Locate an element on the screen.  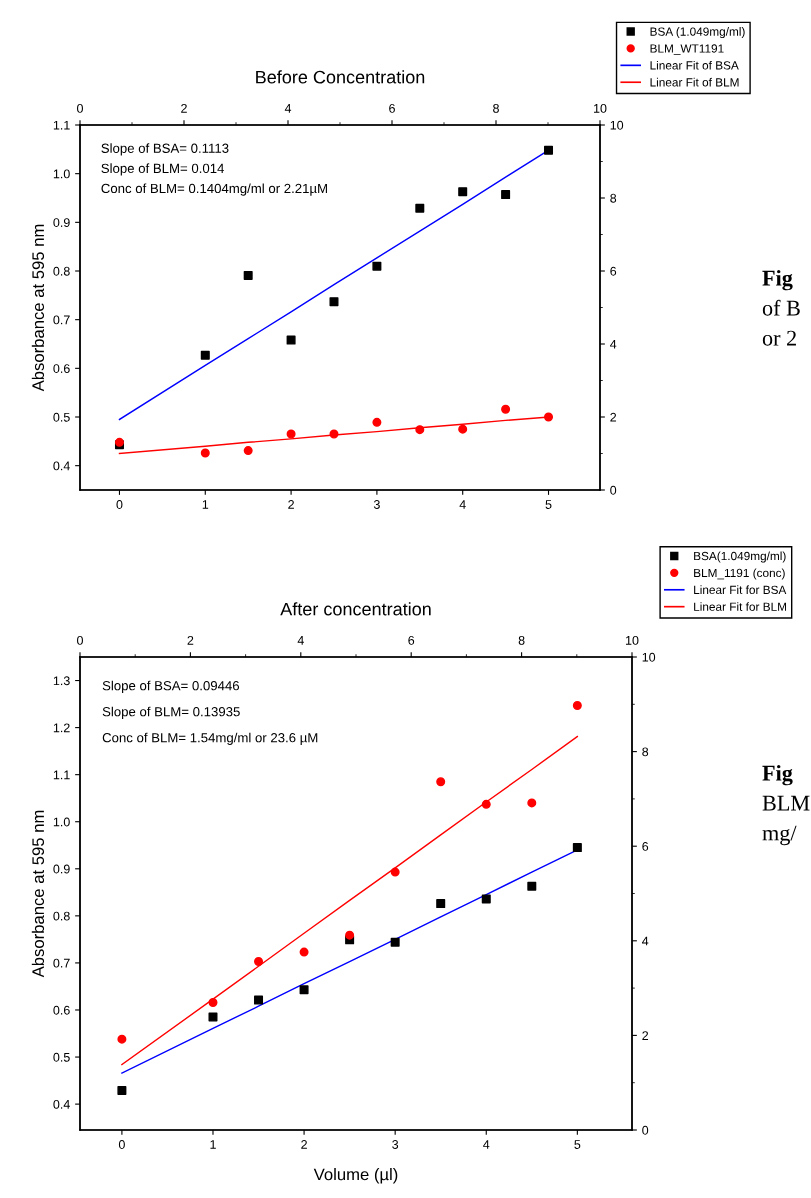
y-tick-label: 1.2 is located at coordinates (61, 728).